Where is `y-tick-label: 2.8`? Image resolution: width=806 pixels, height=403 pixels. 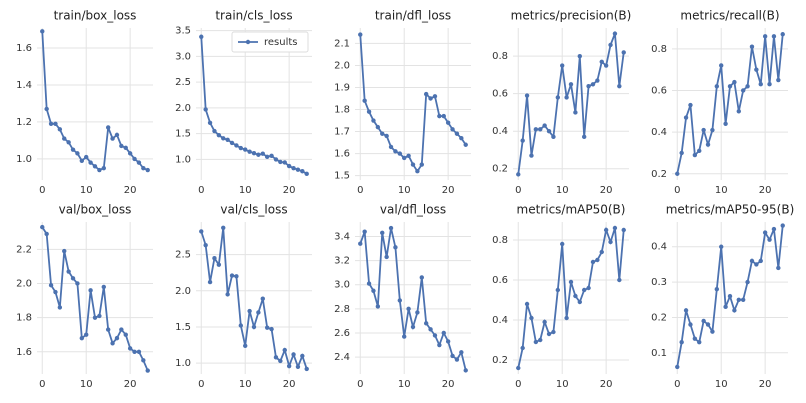
y-tick-label: 2.8 is located at coordinates (342, 309).